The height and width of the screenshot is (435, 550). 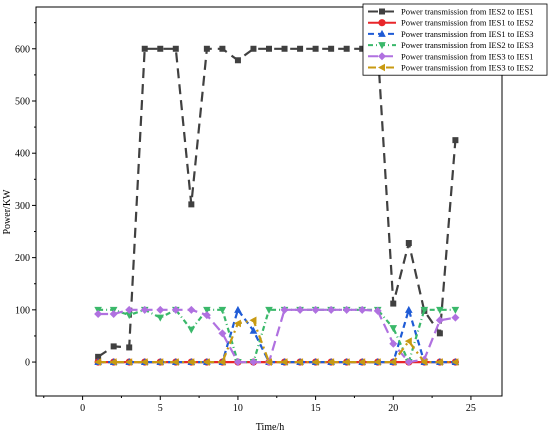 What do you see at coordinates (22, 310) in the screenshot?
I see `y-tick-label: 100` at bounding box center [22, 310].